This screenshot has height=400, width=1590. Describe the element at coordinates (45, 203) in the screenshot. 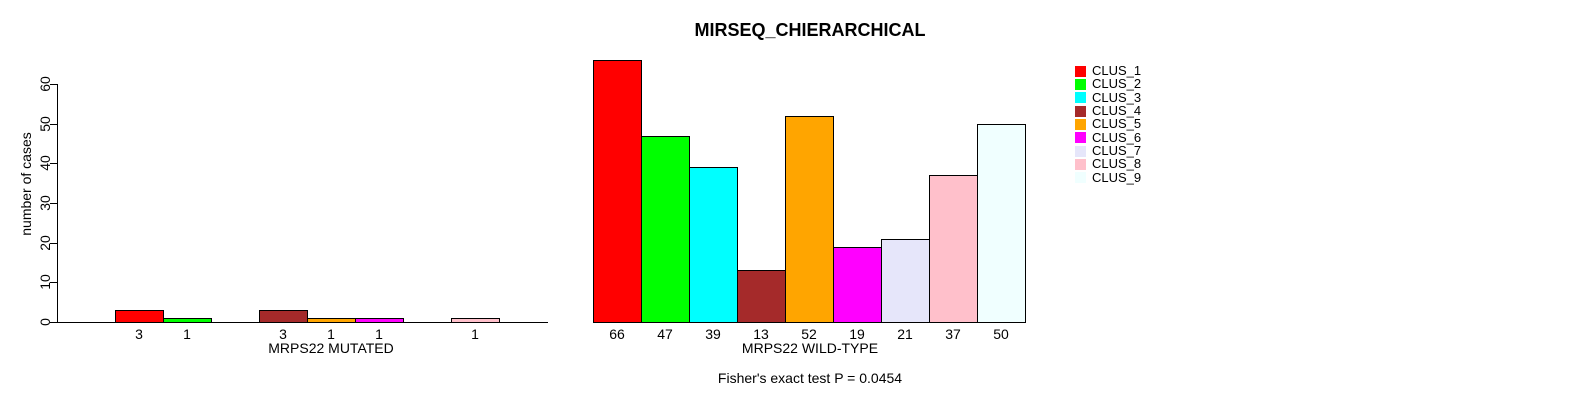

I see `y-tick-label: 30` at that location.